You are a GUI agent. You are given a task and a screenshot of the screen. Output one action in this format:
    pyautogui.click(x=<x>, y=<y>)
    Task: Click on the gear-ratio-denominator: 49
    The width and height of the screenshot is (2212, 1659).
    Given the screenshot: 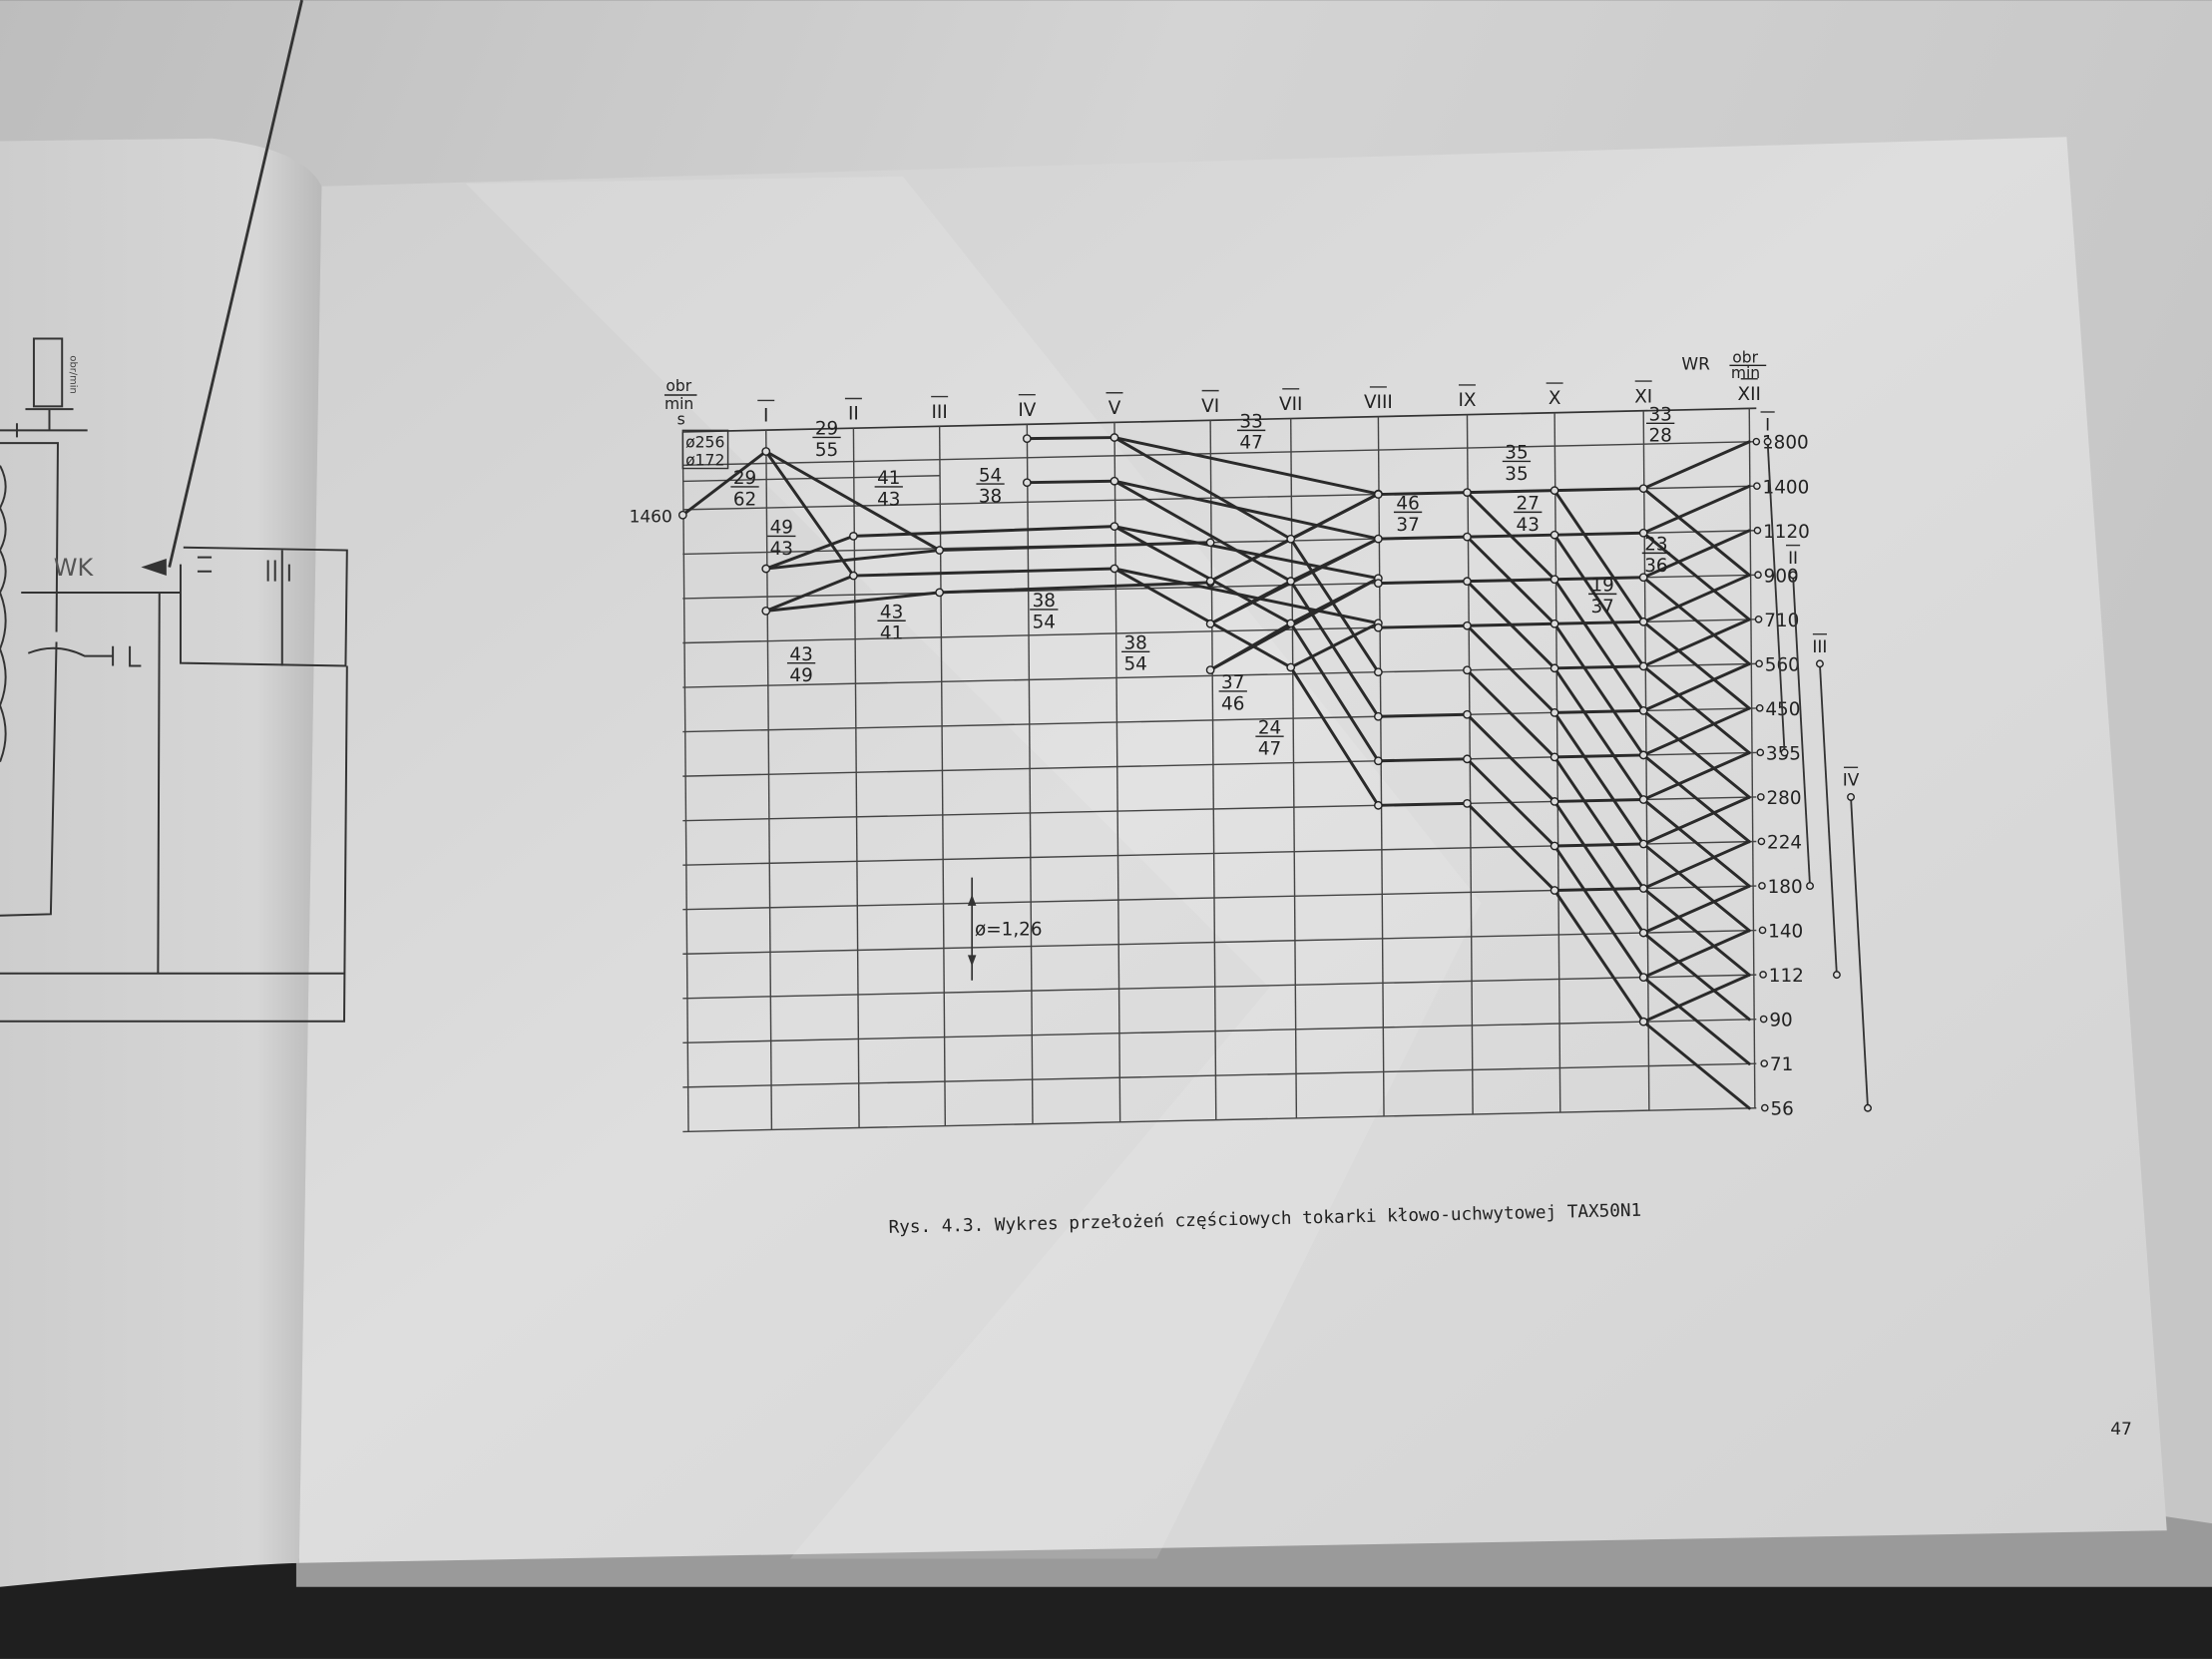 What is the action you would take?
    pyautogui.click(x=801, y=675)
    